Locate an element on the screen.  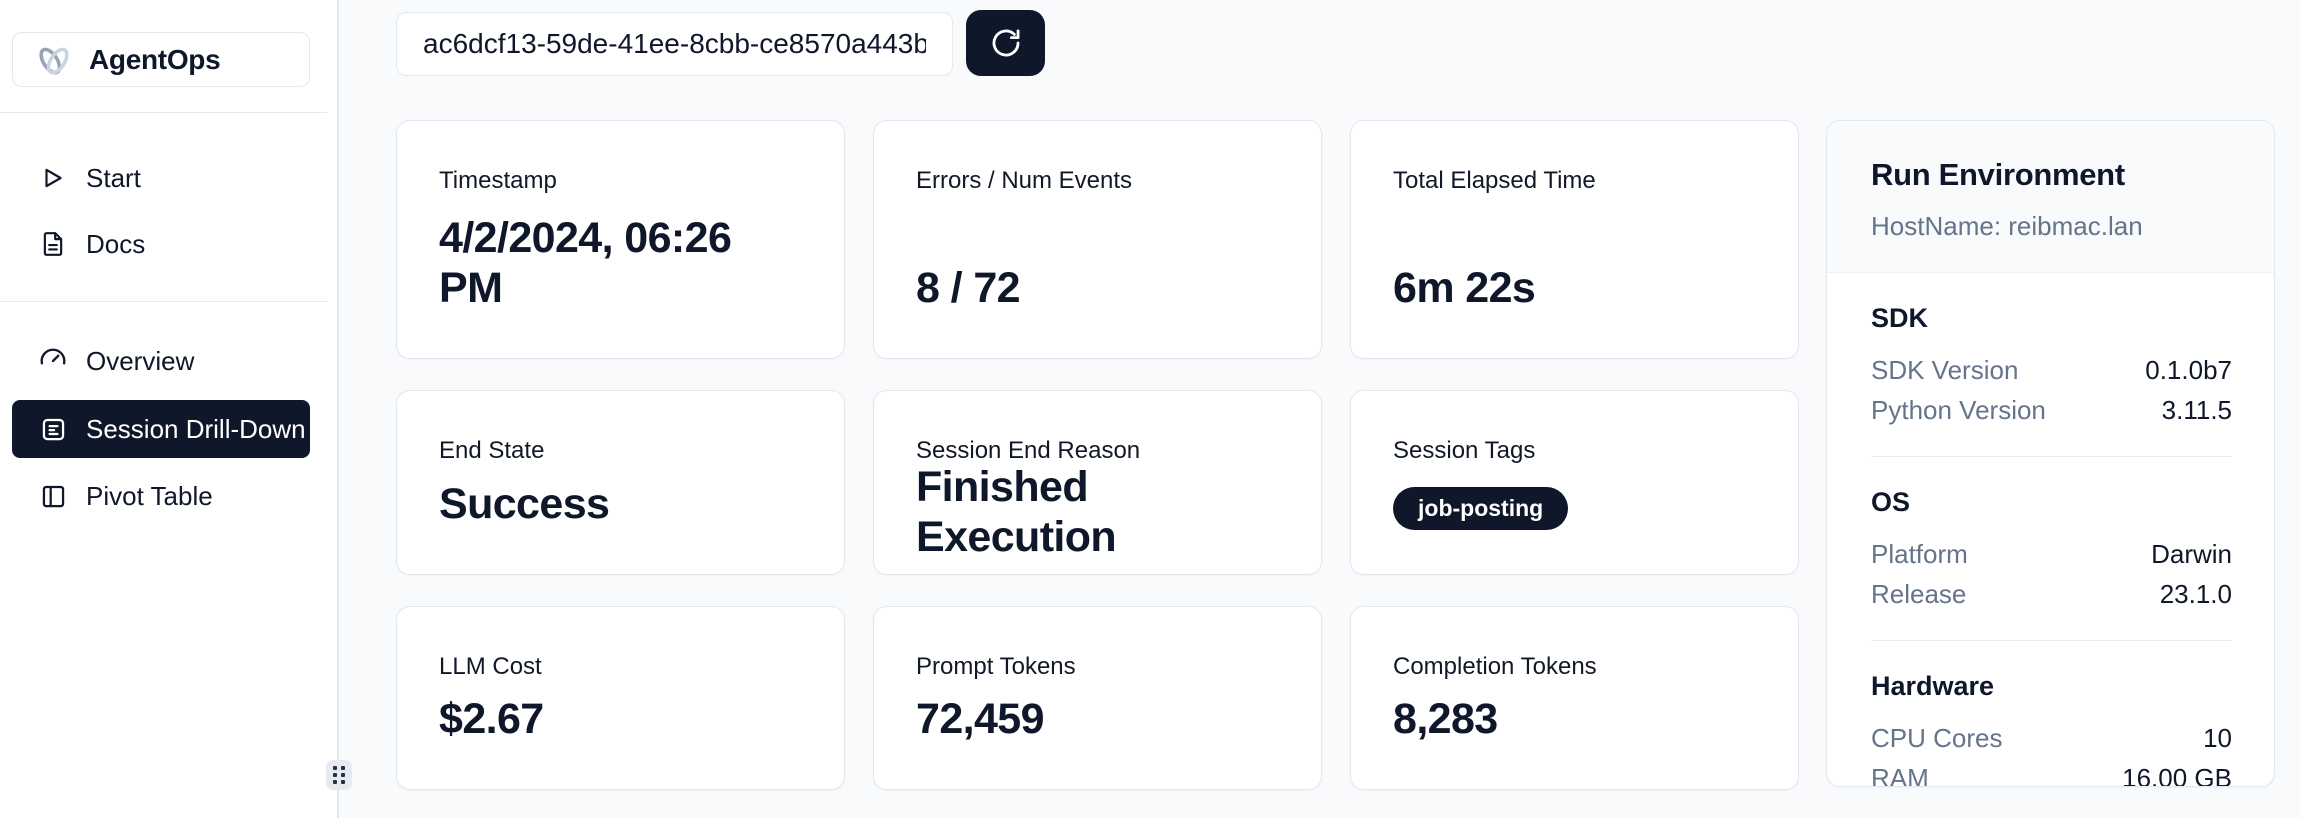
sidebar-item-start: Start is located at coordinates (161, 178).